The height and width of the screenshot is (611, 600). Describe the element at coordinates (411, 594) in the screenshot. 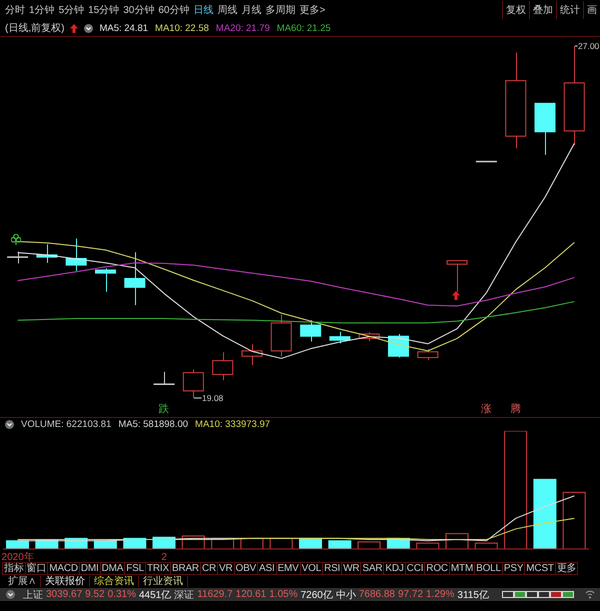

I see `text: 97.72` at that location.